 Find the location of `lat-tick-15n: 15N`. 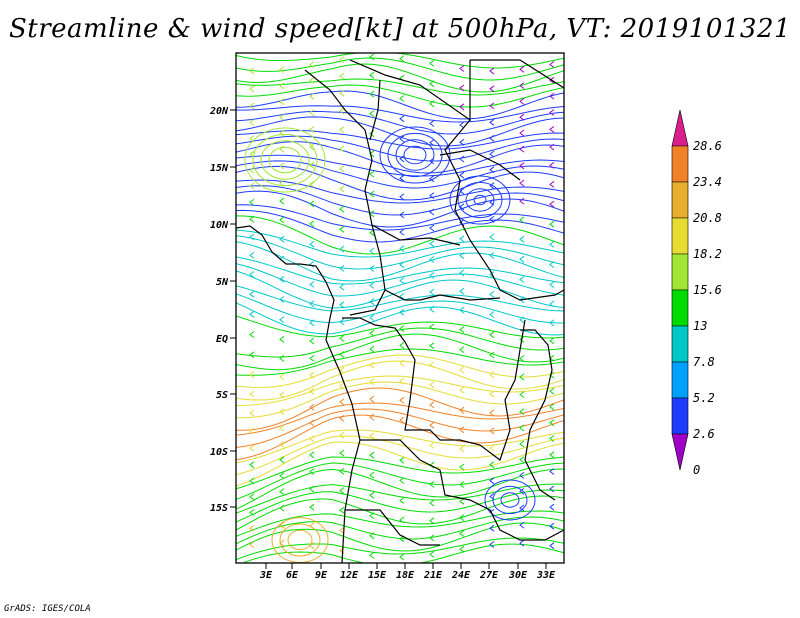

lat-tick-15n: 15N is located at coordinates (223, 168).